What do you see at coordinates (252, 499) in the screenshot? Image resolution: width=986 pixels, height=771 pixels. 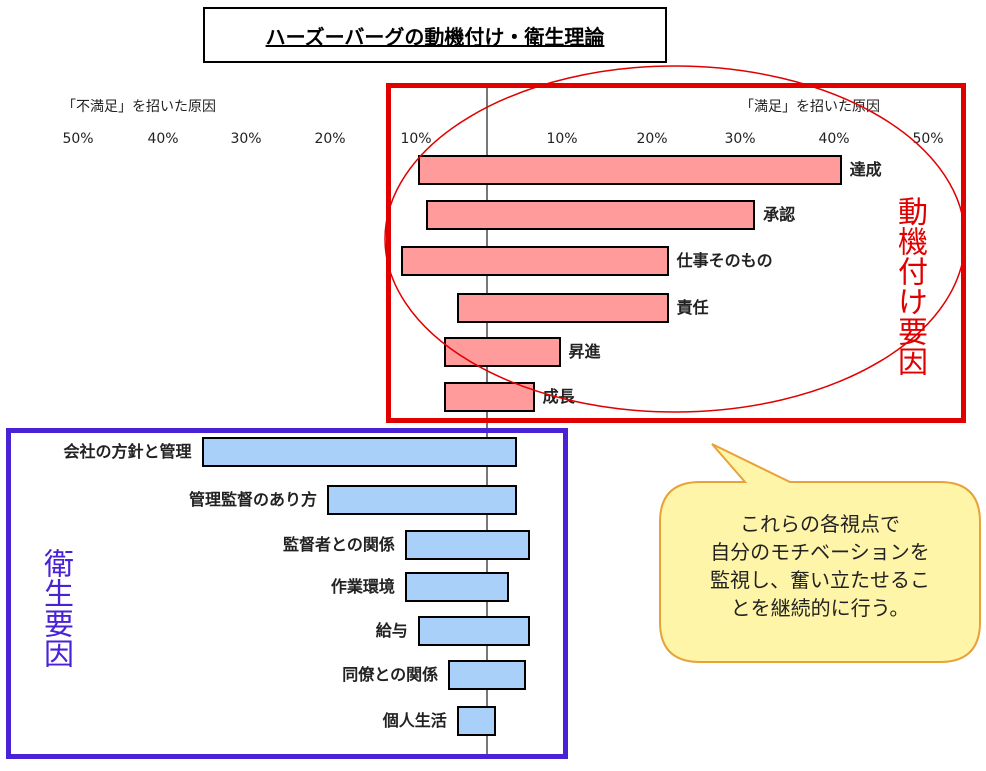 I see `category-label: 管理監督のあり方` at bounding box center [252, 499].